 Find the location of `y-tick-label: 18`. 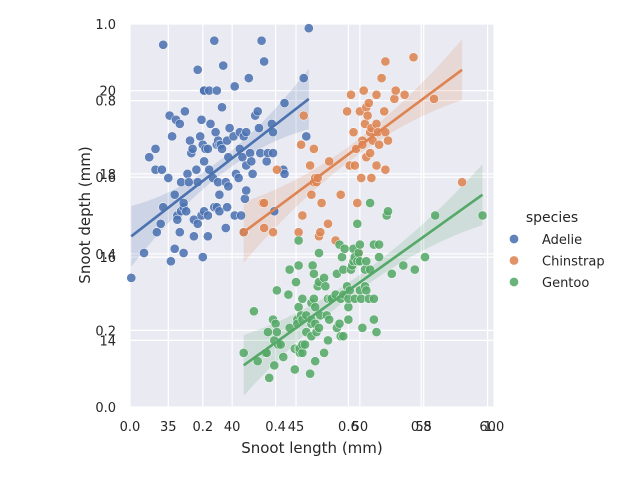

y-tick-label: 18 is located at coordinates (107, 175).